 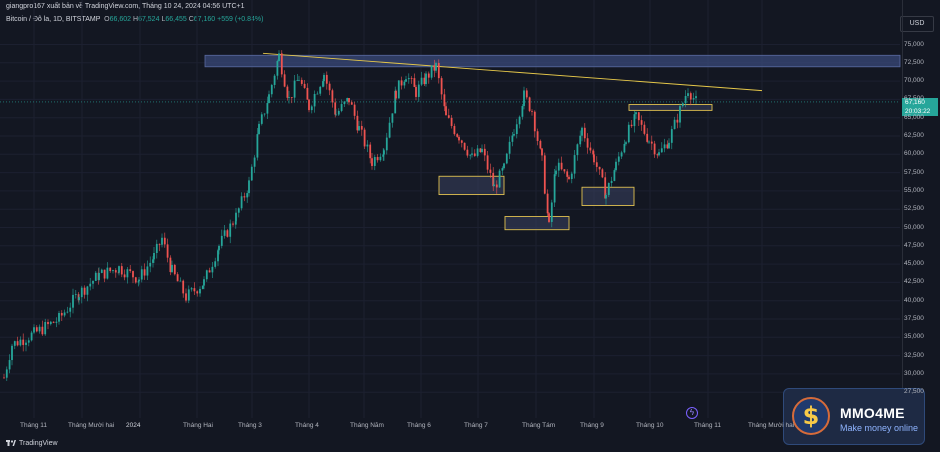 I want to click on time-tick-label: Tháng 4, so click(x=307, y=425).